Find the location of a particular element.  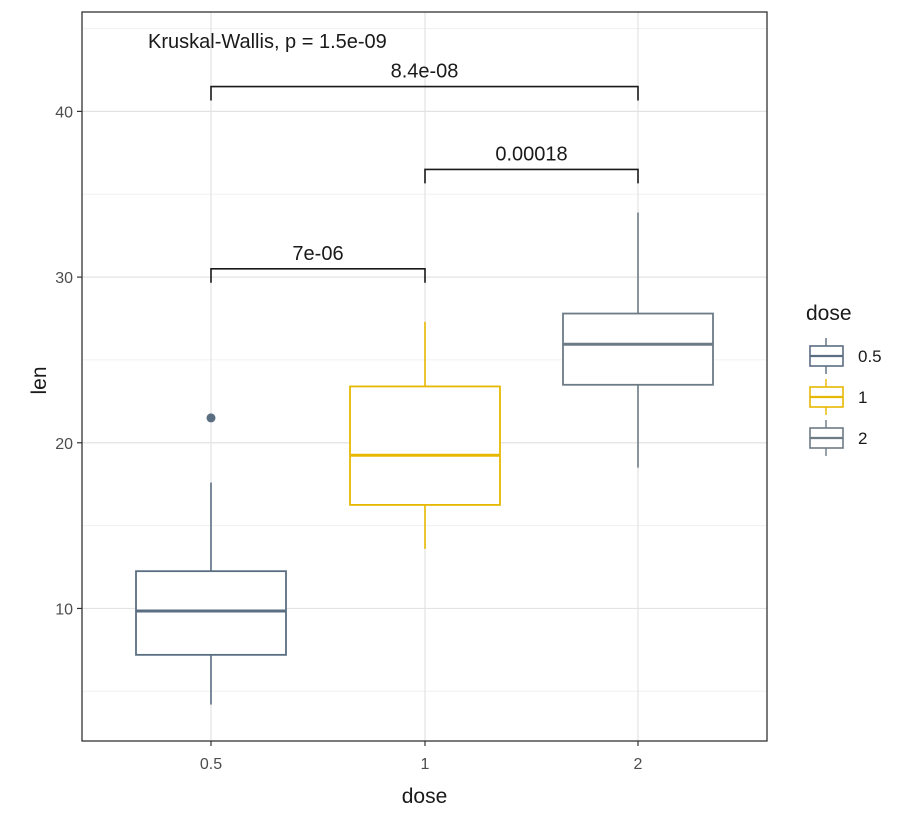

legend-title: dose is located at coordinates (829, 313).